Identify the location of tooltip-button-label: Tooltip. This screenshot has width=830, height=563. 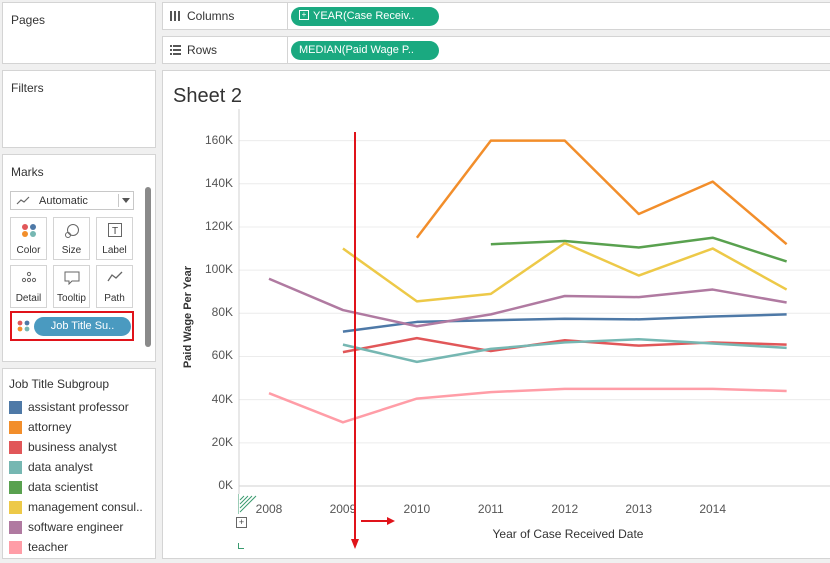
(71, 298).